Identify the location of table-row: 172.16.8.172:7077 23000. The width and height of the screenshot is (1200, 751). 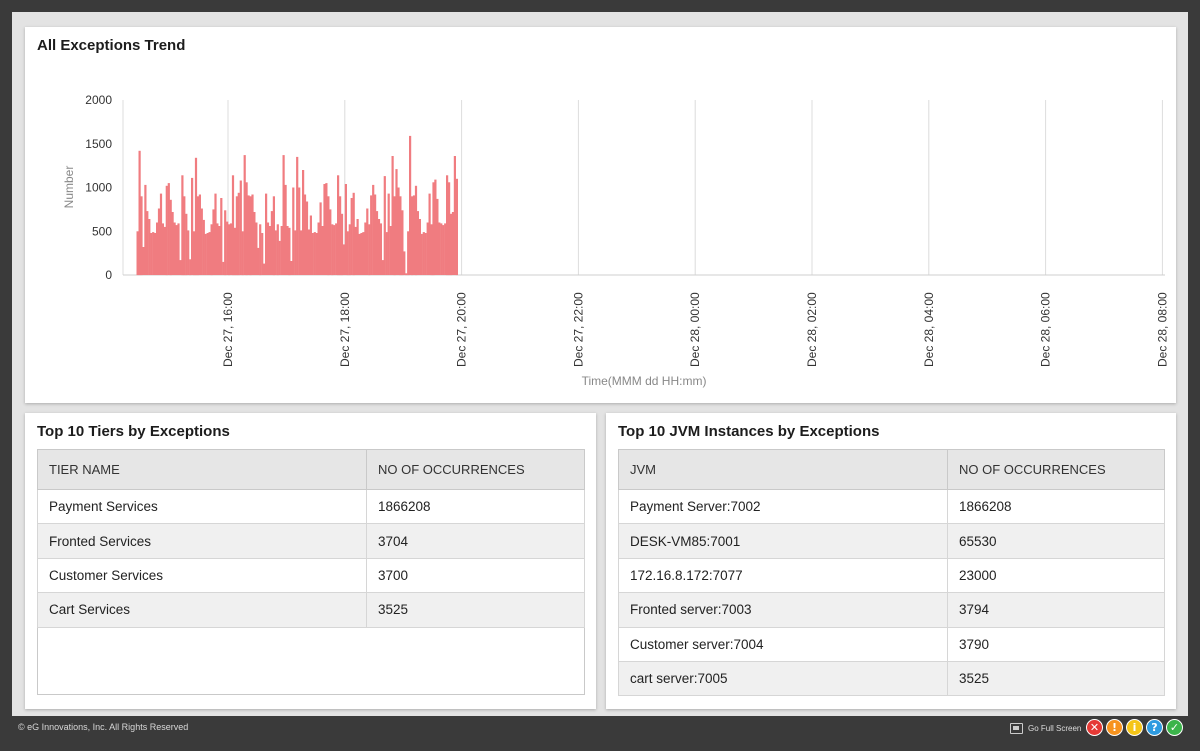
(891, 575).